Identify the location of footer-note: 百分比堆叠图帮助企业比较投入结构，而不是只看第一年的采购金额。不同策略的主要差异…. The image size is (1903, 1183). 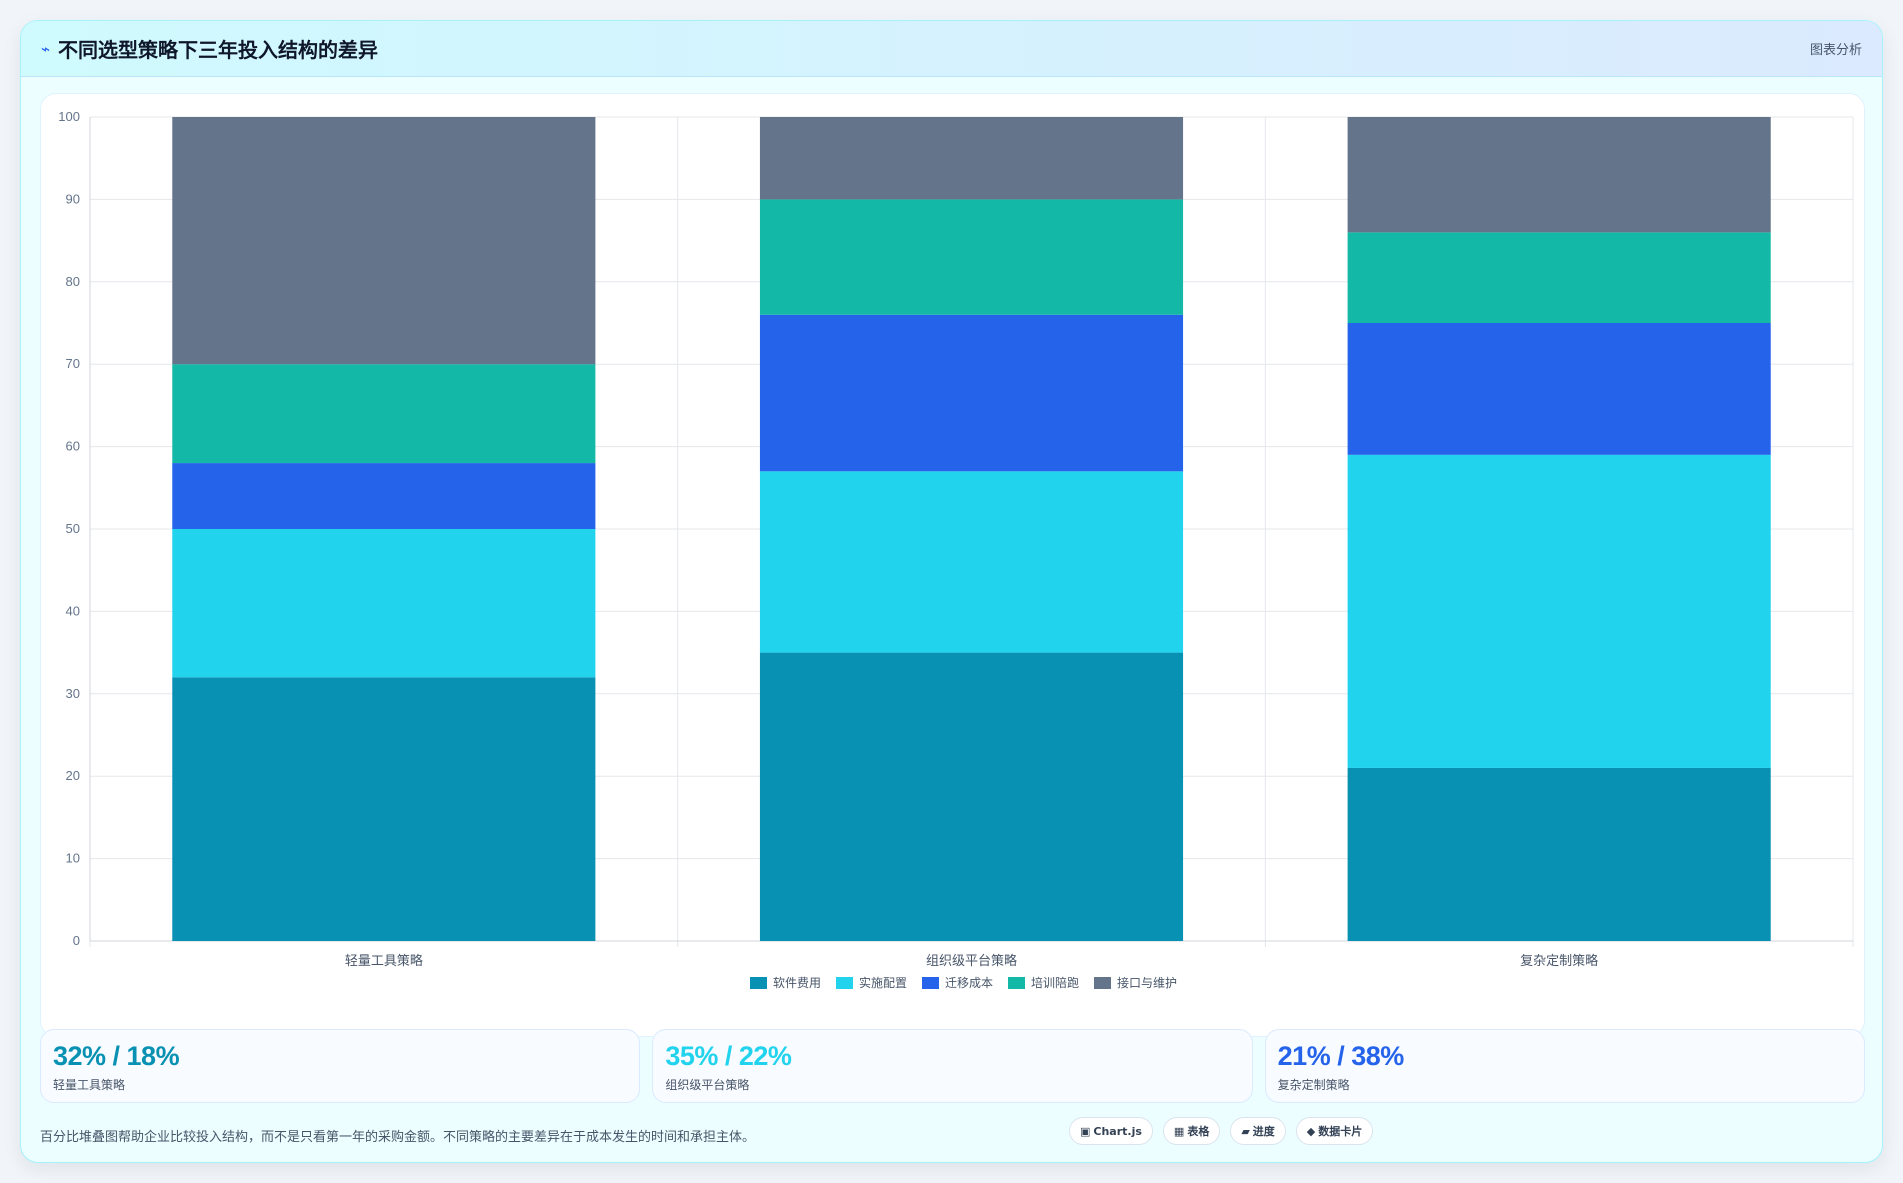
(398, 1137).